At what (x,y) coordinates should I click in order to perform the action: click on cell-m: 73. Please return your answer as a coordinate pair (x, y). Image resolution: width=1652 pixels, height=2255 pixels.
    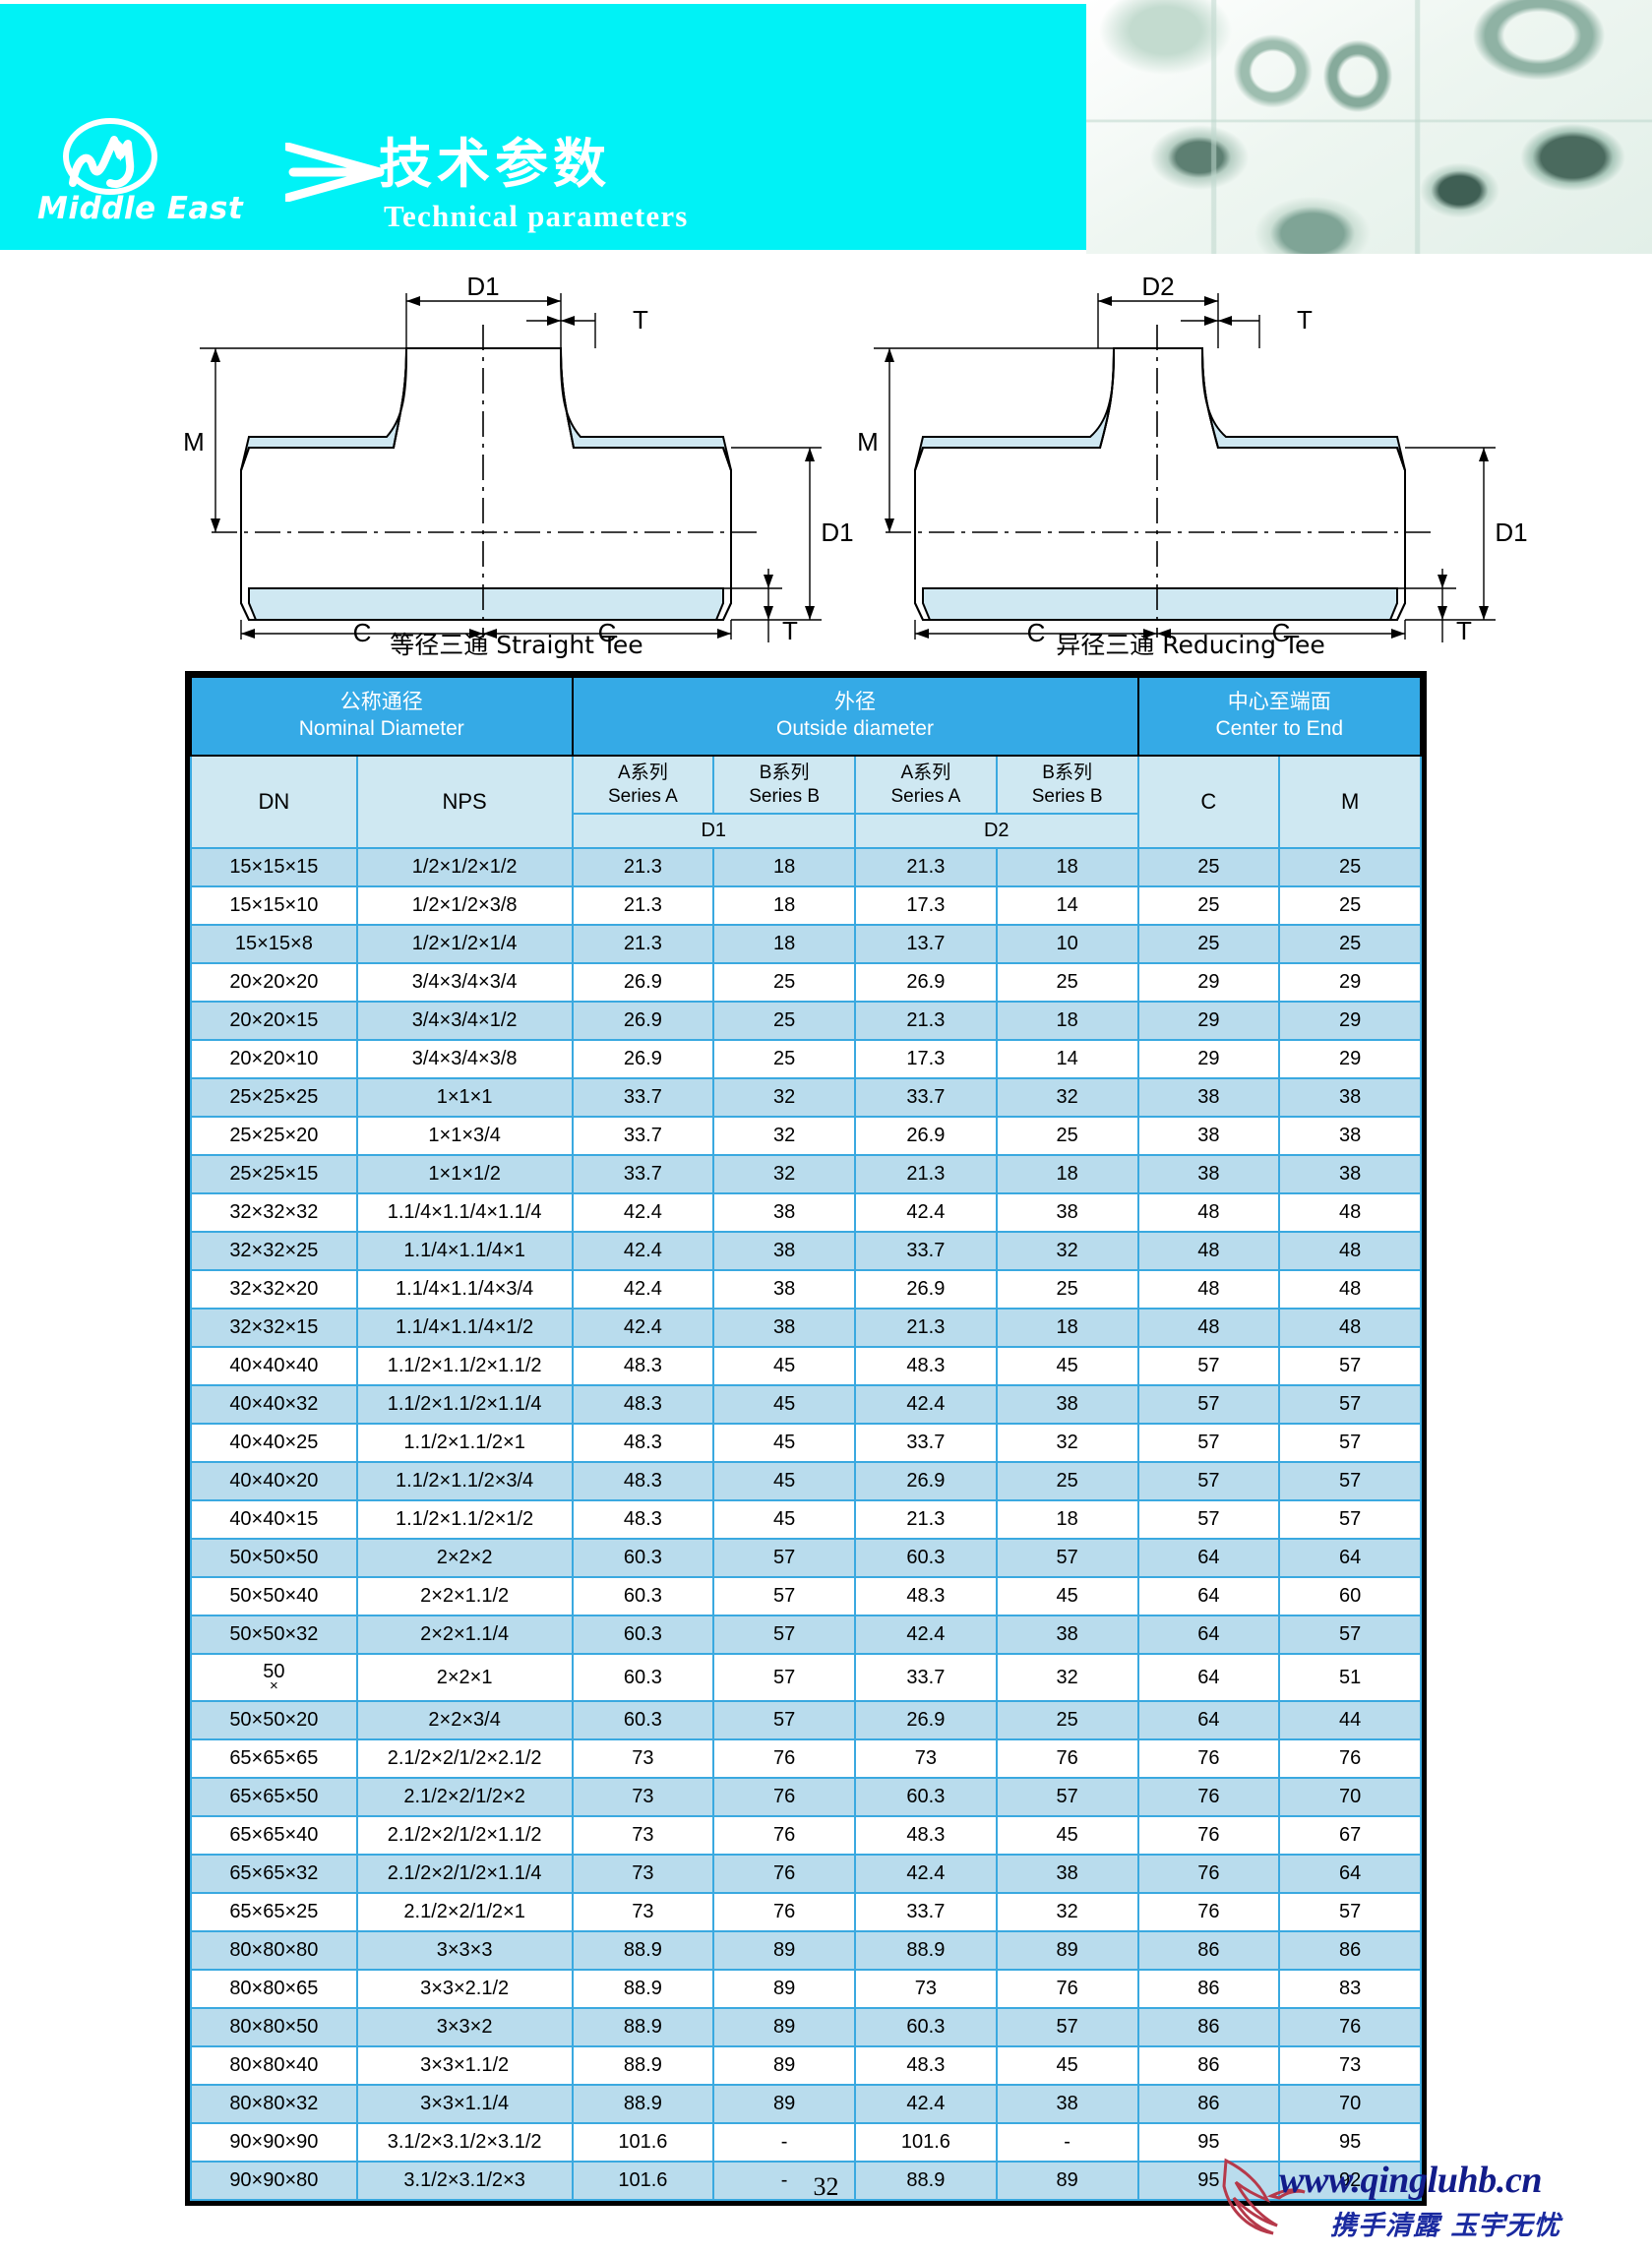
    Looking at the image, I should click on (1350, 2066).